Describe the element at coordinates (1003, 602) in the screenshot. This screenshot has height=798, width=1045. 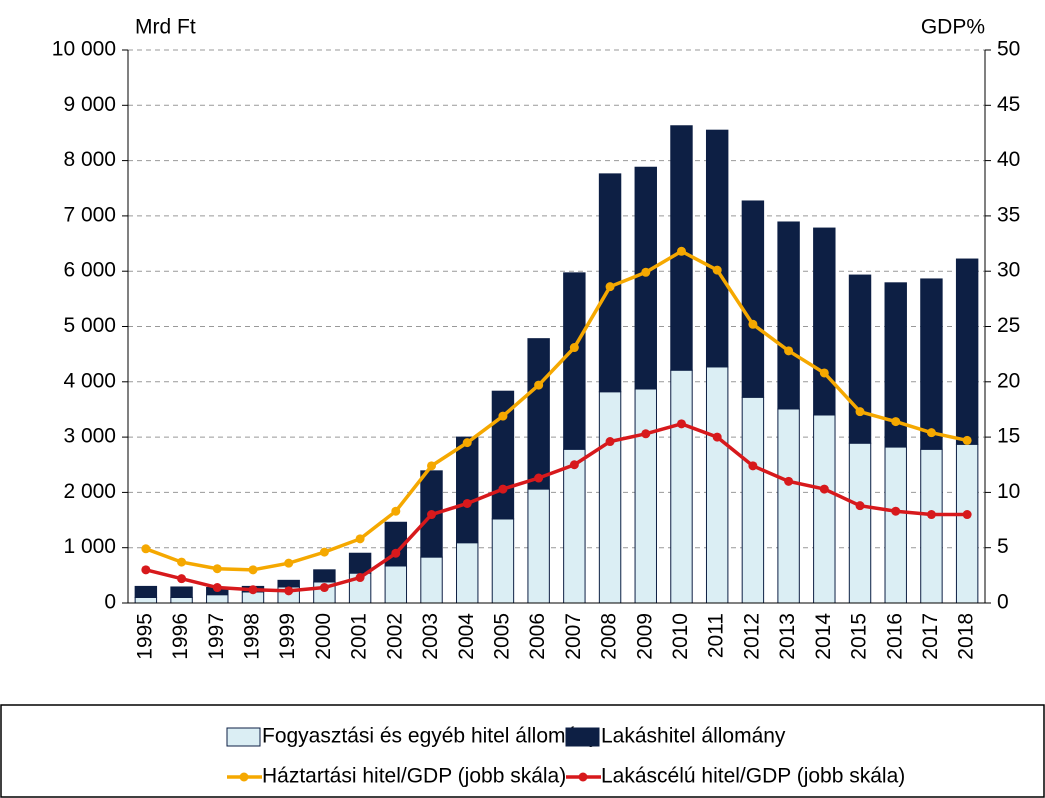
I see `y2-tick-label: 0` at that location.